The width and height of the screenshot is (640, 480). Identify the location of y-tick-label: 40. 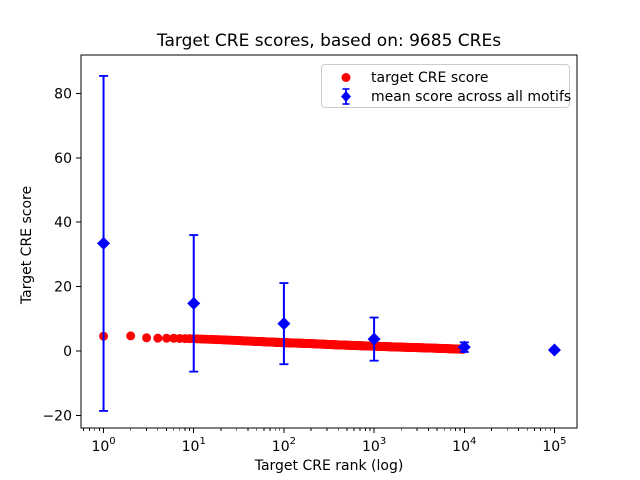
(63, 223).